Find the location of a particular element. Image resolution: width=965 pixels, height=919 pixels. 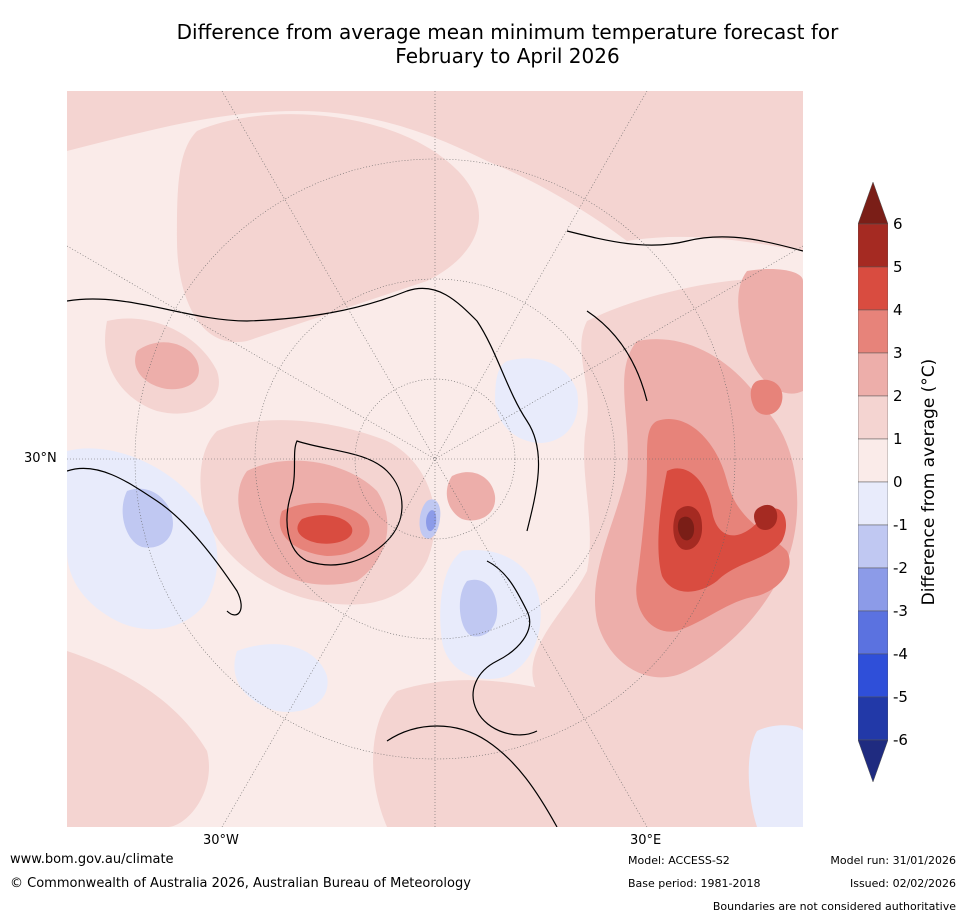

colorbar-tick-label: -5 is located at coordinates (900, 697).